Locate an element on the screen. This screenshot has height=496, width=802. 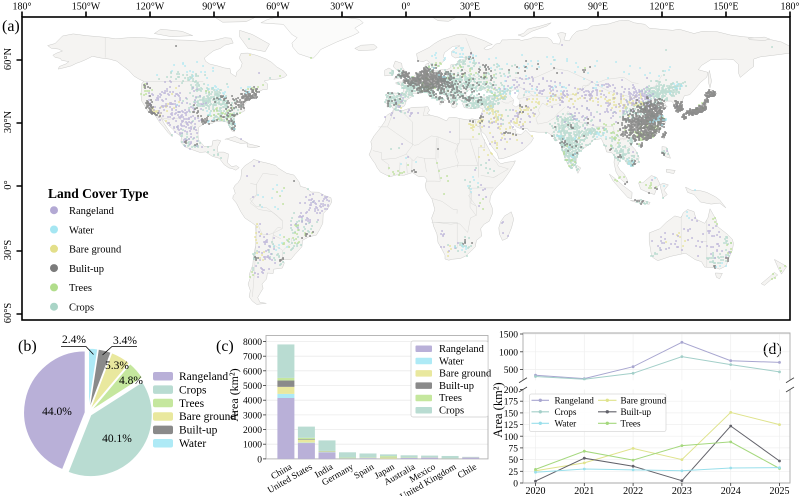
svg-text: 2024 is located at coordinates (731, 491).